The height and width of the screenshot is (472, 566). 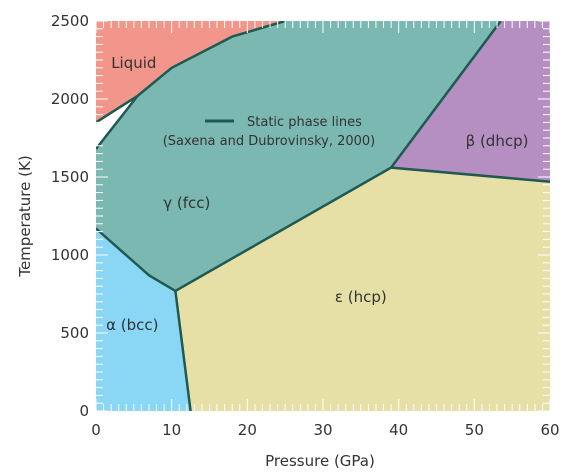 I want to click on legend-label: Static phase lines, so click(x=304, y=122).